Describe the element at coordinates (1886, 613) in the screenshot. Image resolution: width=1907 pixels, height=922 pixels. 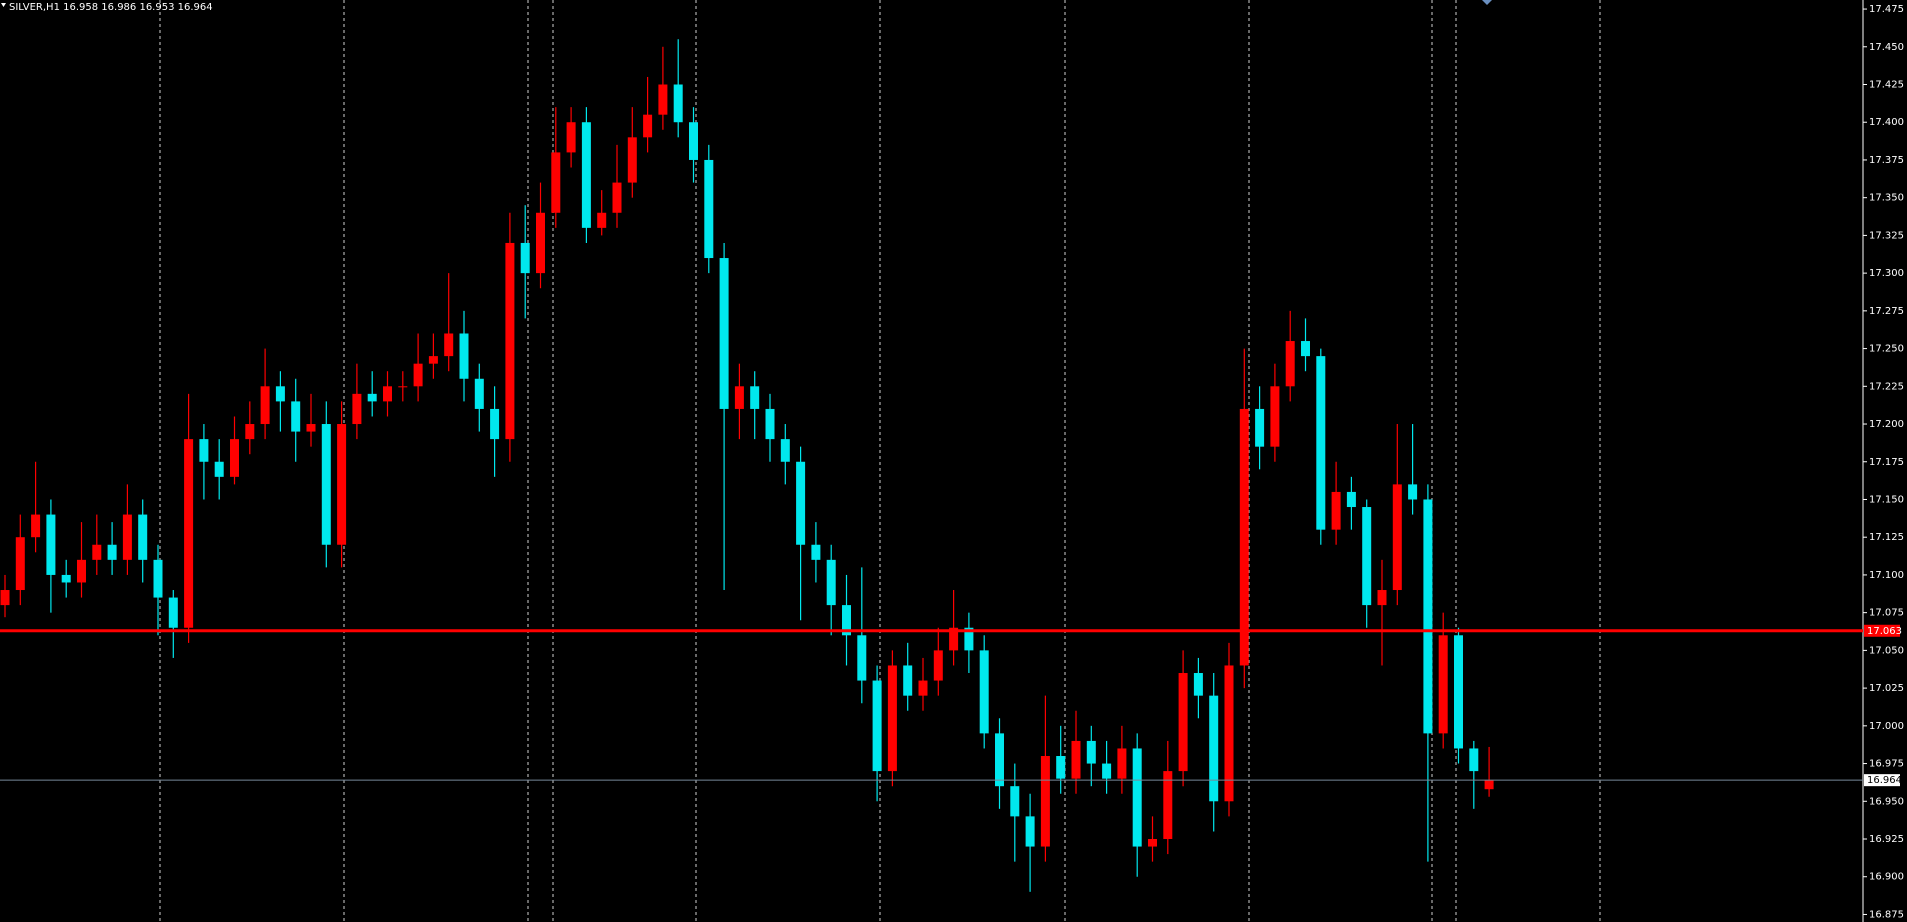
I see `y-tick-label: 17.075` at that location.